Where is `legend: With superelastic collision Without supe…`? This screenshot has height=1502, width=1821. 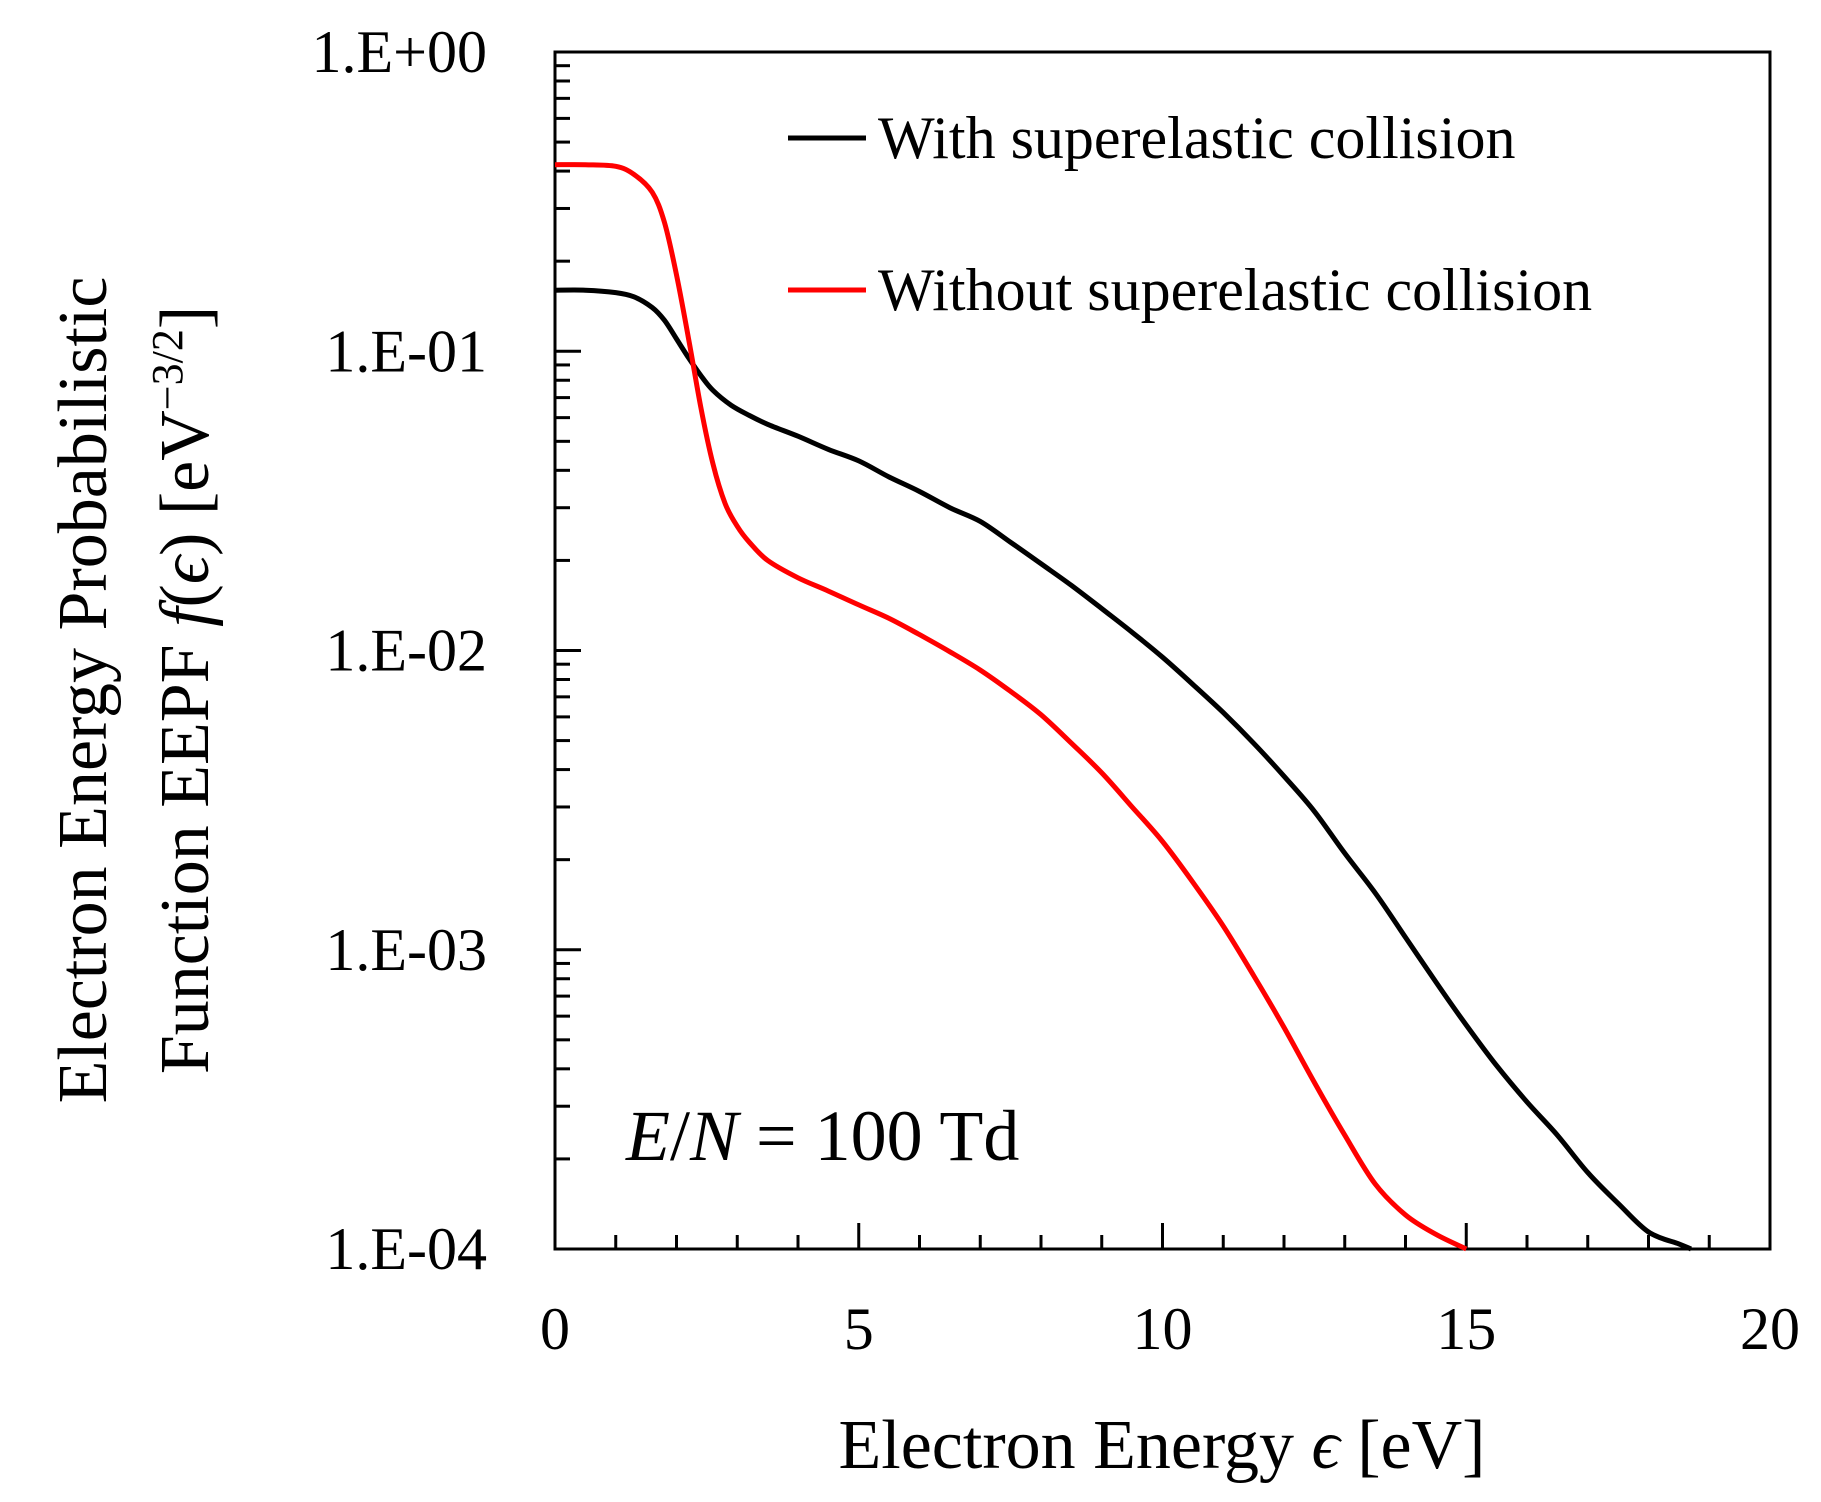 legend: With superelastic collision Without supe… is located at coordinates (1190, 214).